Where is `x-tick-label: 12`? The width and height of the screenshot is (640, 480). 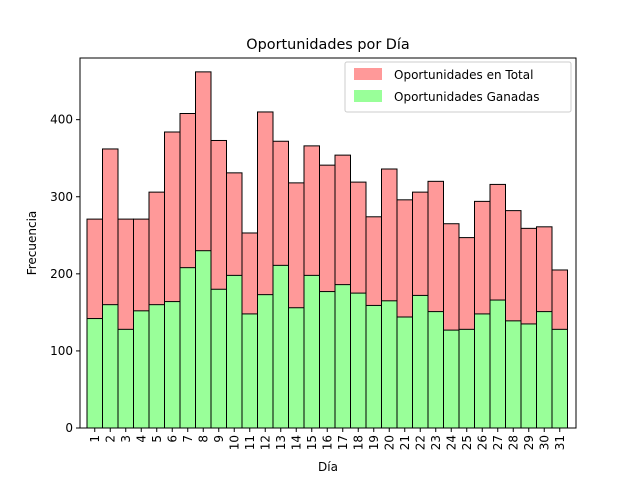 x-tick-label: 12 is located at coordinates (265, 442).